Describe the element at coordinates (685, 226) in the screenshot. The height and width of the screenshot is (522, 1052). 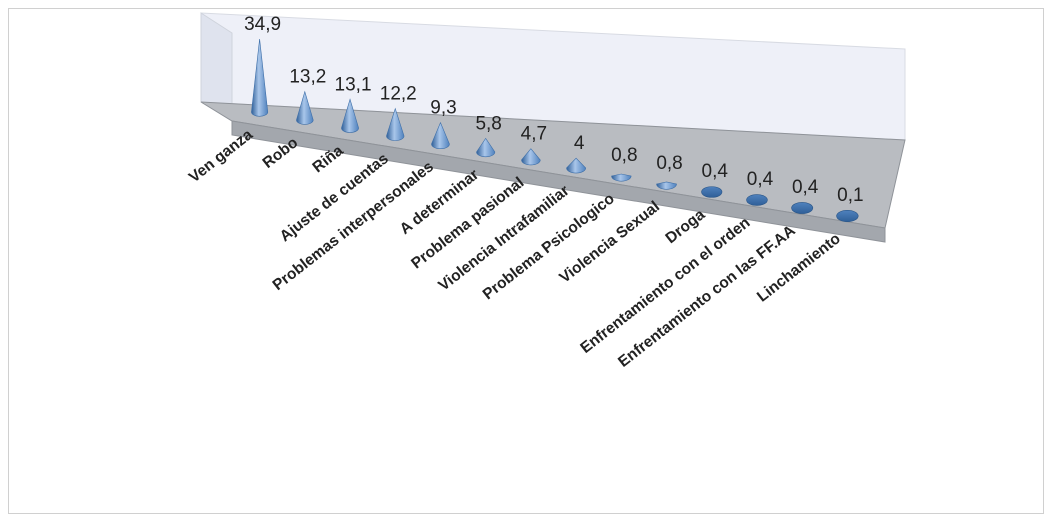
I see `category-label: Droga` at that location.